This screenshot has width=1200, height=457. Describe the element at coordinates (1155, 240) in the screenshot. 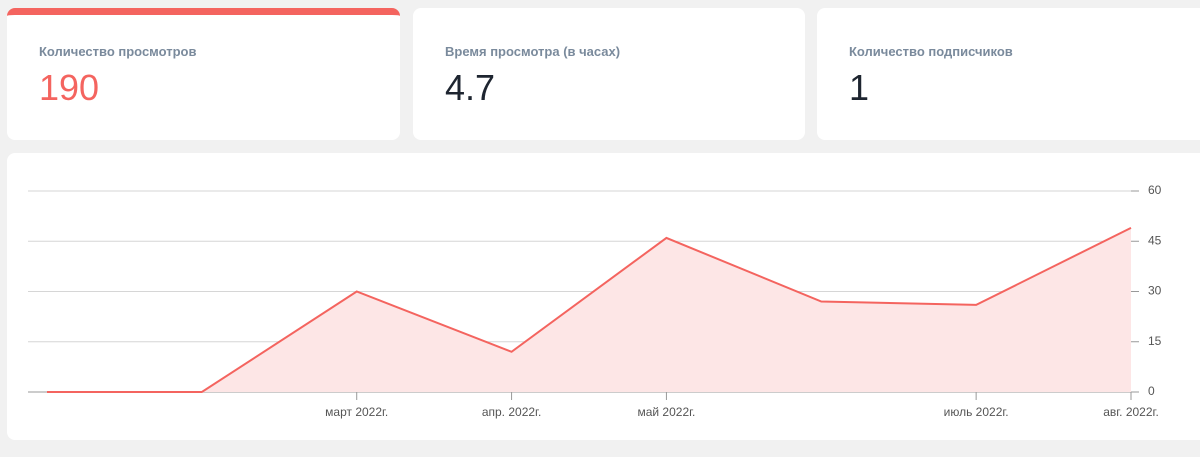

I see `y-tick-label: 45` at that location.